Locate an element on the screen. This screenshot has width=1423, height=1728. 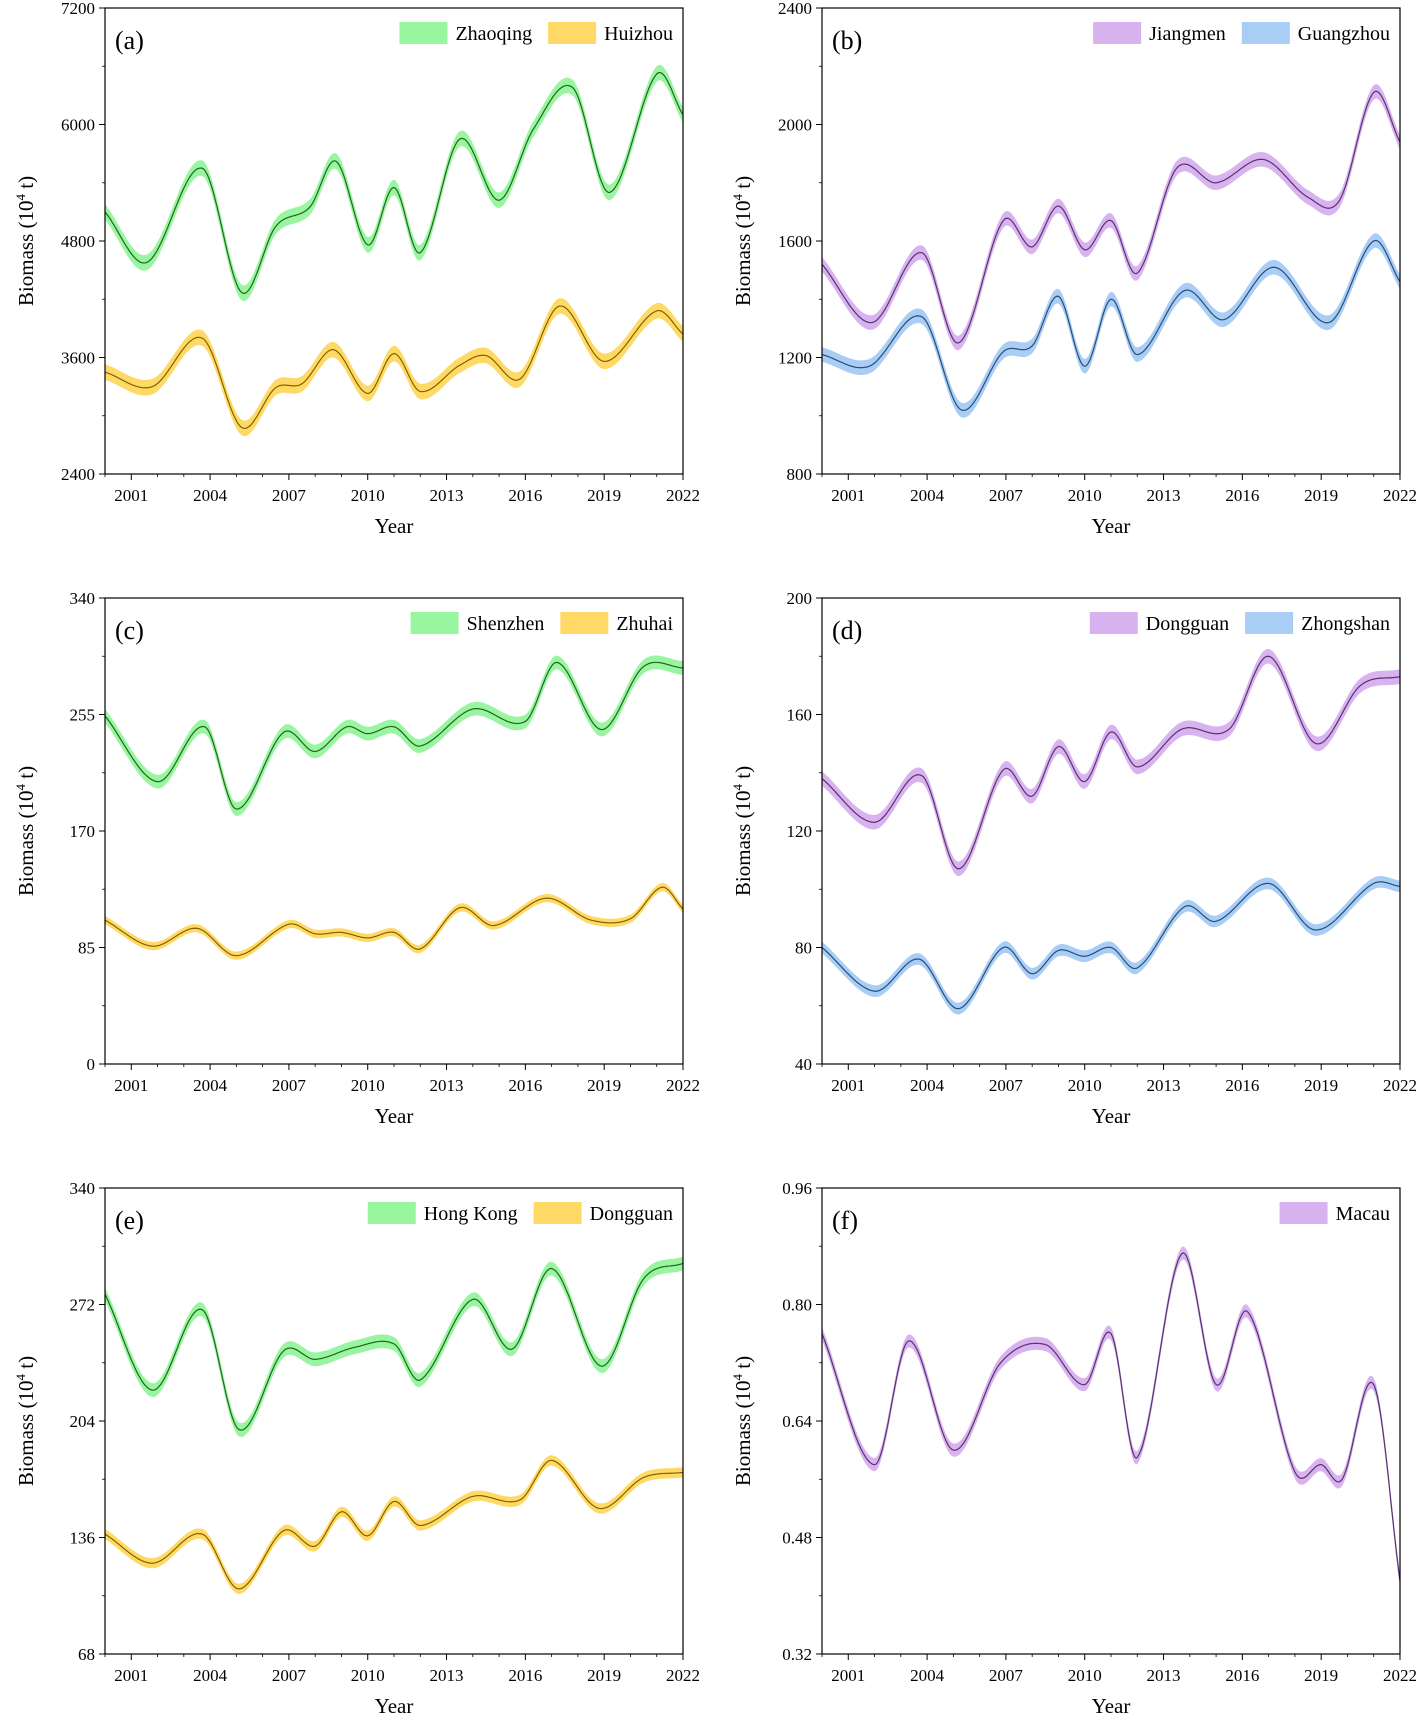
y-tick-label: 0.48 is located at coordinates (797, 1538).